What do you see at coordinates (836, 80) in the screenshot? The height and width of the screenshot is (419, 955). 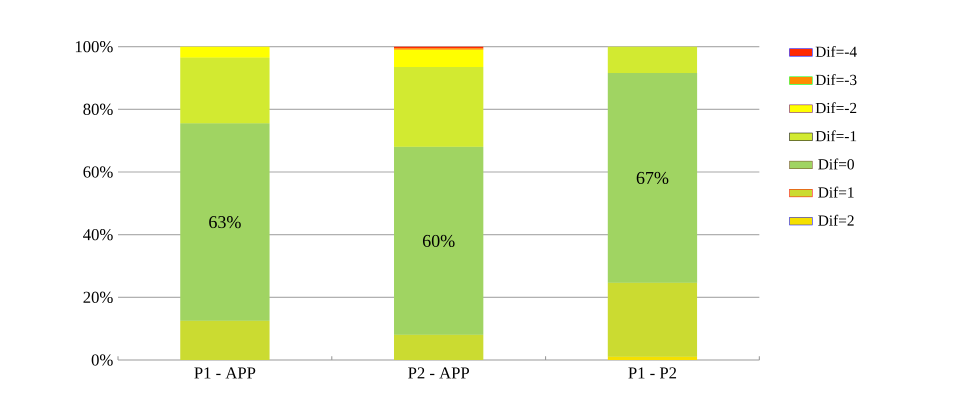 I see `legend-label: Dif=-3` at bounding box center [836, 80].